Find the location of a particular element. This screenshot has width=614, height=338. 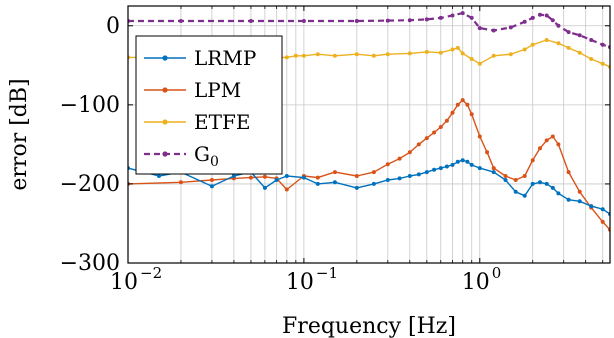

x-tick-label: 10 −2 is located at coordinates (136, 279).